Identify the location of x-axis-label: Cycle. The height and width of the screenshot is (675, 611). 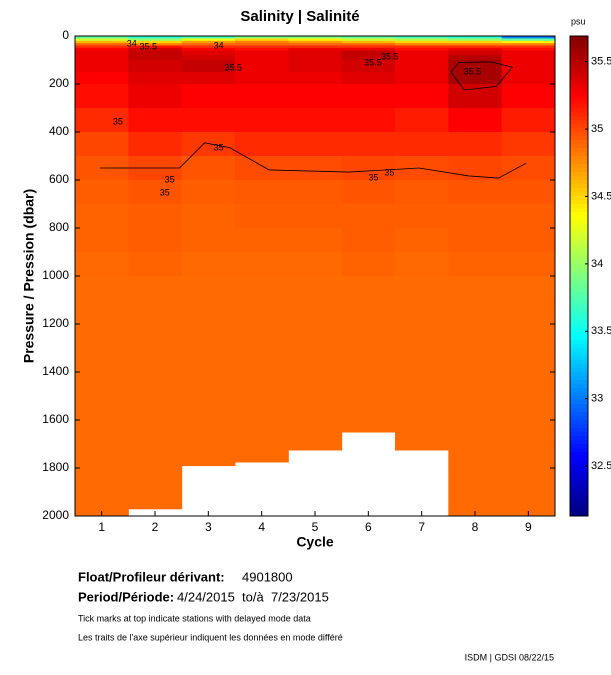
(315, 542).